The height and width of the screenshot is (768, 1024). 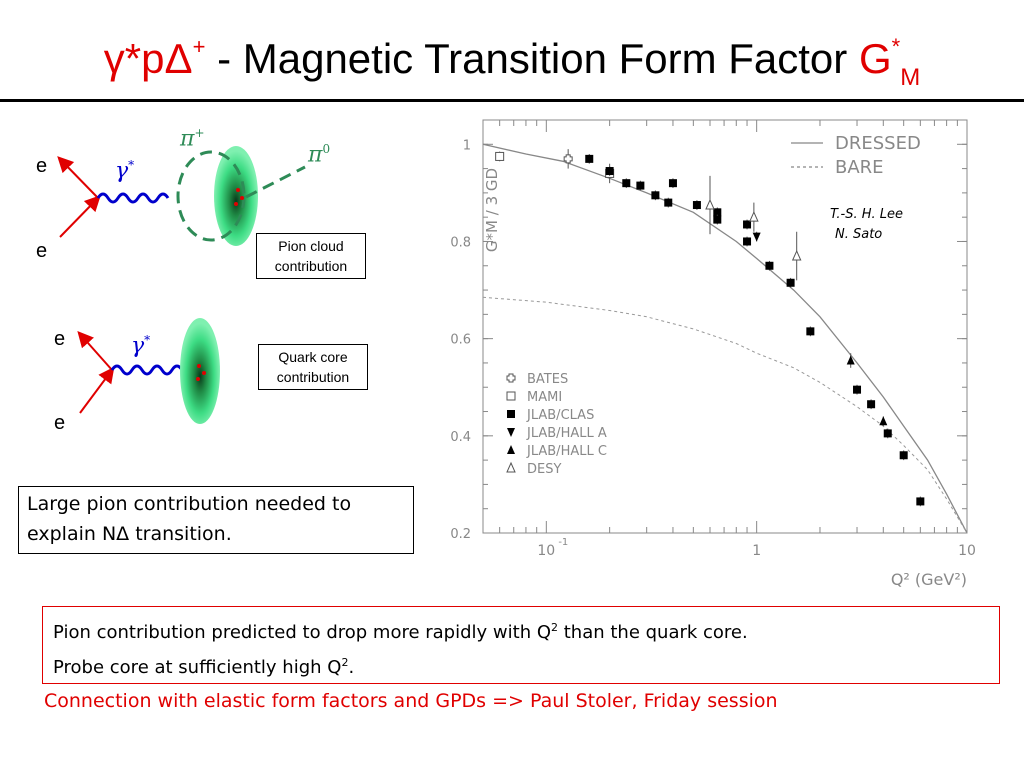 I want to click on legend-label: JLAB/HALL C, so click(x=566, y=451).